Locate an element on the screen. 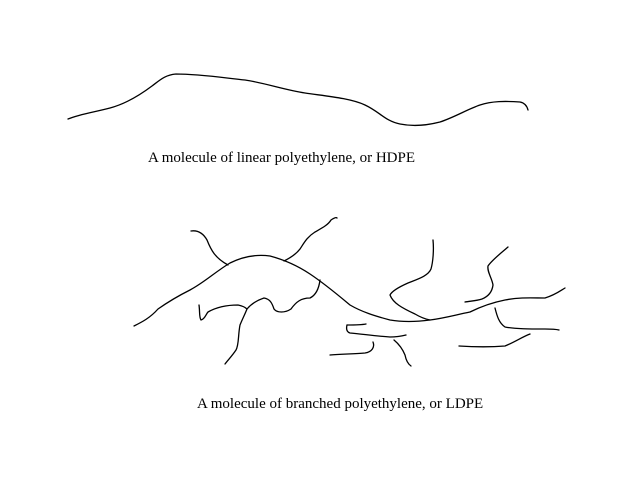 The image size is (640, 480). linear-molecule-chain is located at coordinates (298, 100).